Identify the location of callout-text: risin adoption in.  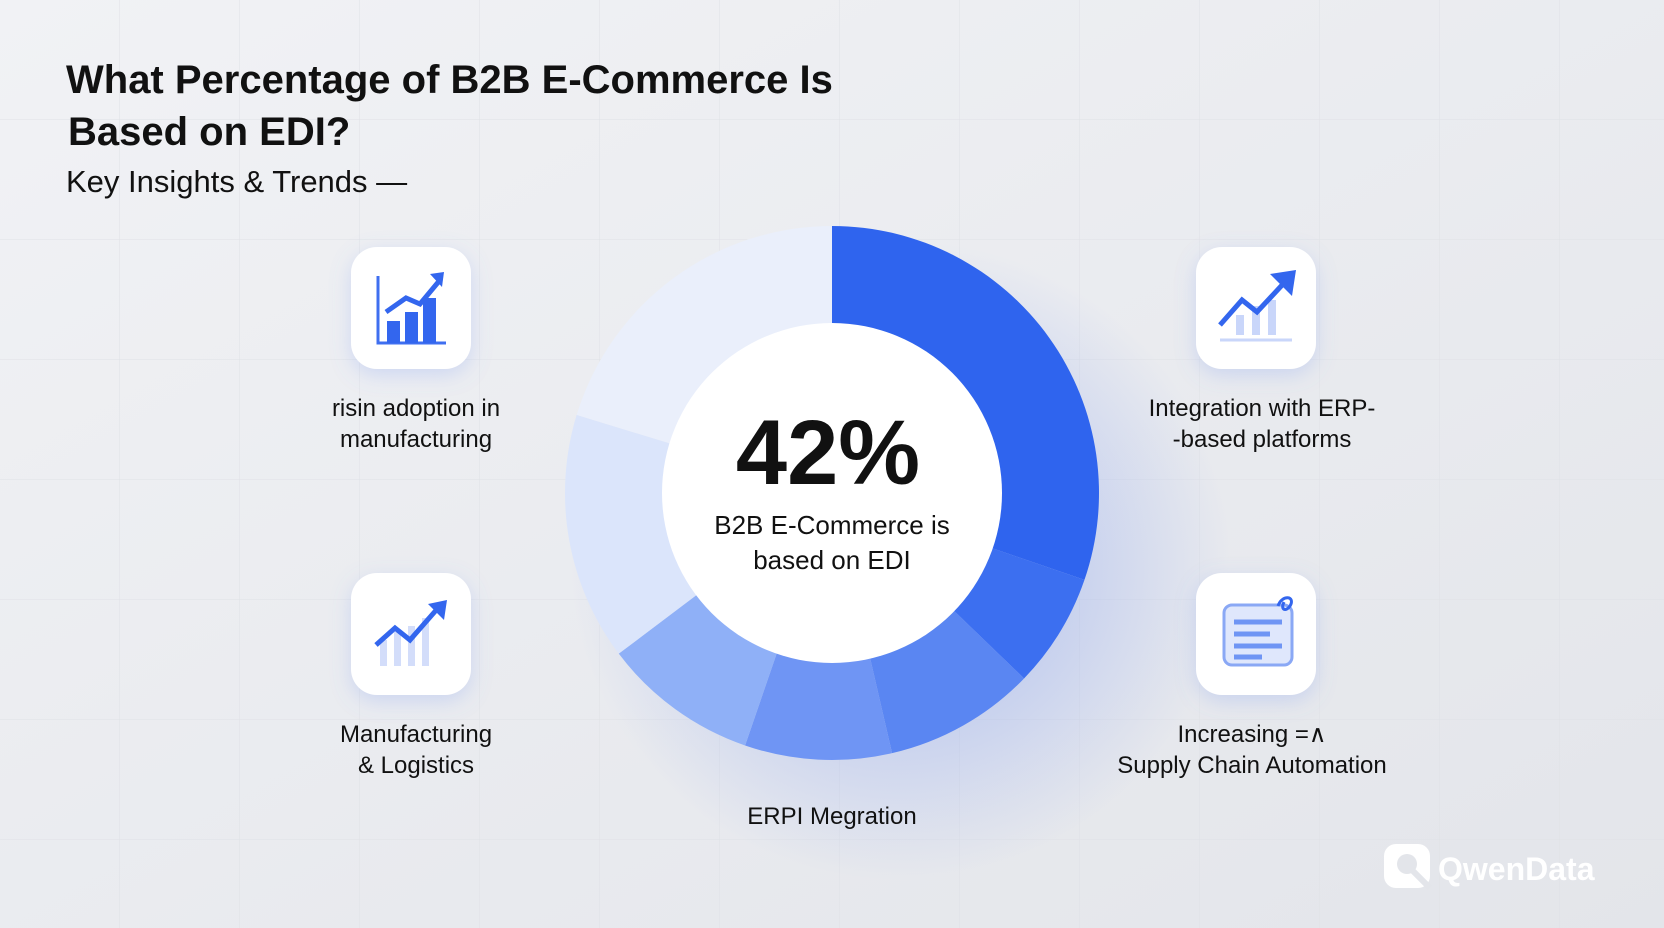
(416, 408).